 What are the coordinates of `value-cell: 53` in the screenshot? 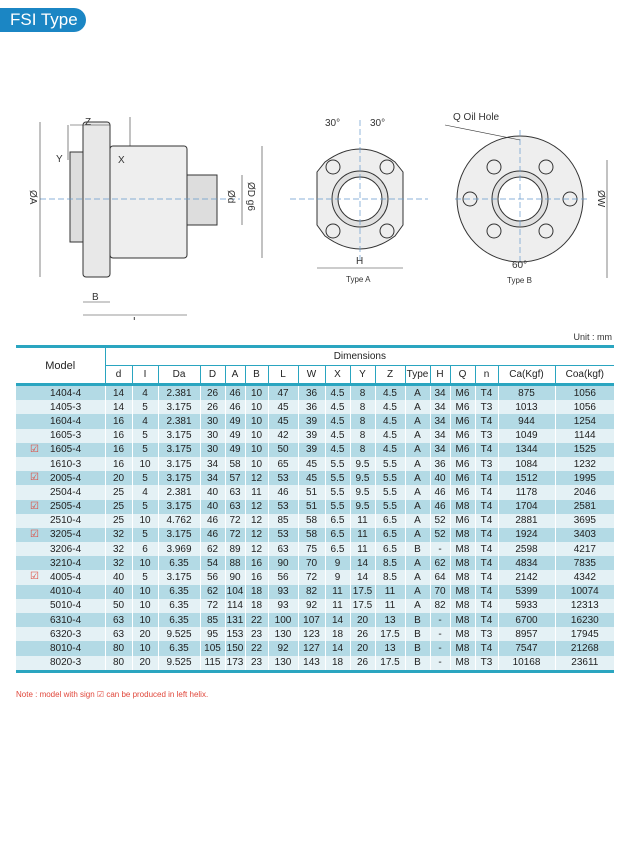 It's located at (282, 506).